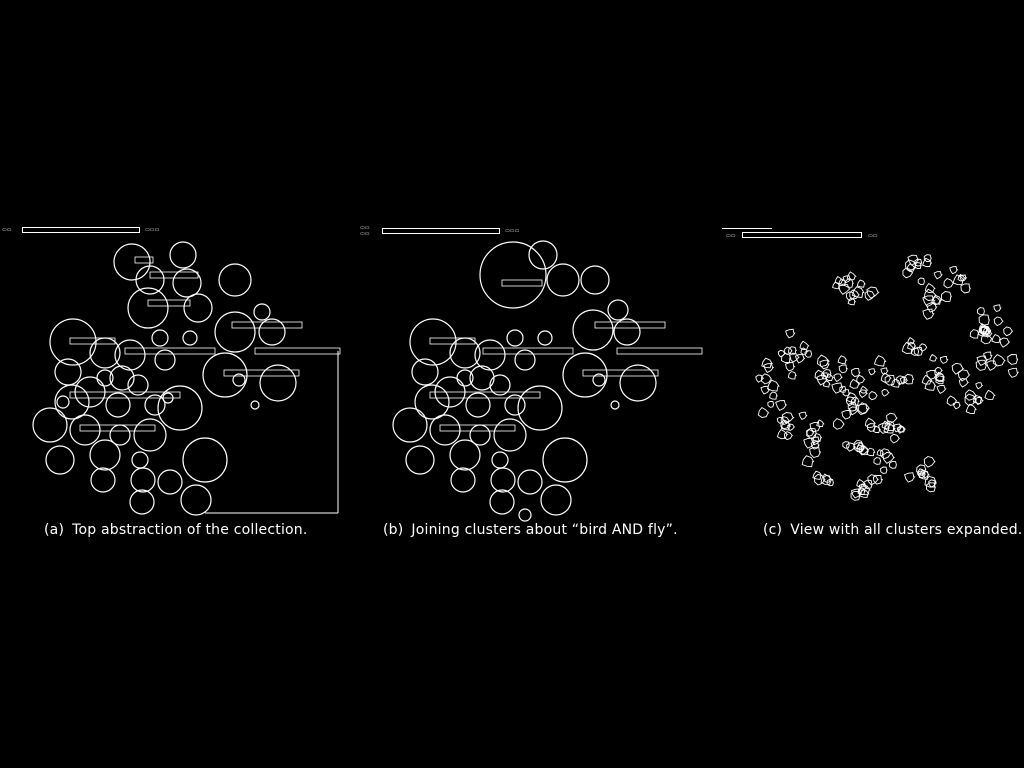  Describe the element at coordinates (873, 236) in the screenshot. I see `go-button: ▭▭` at that location.